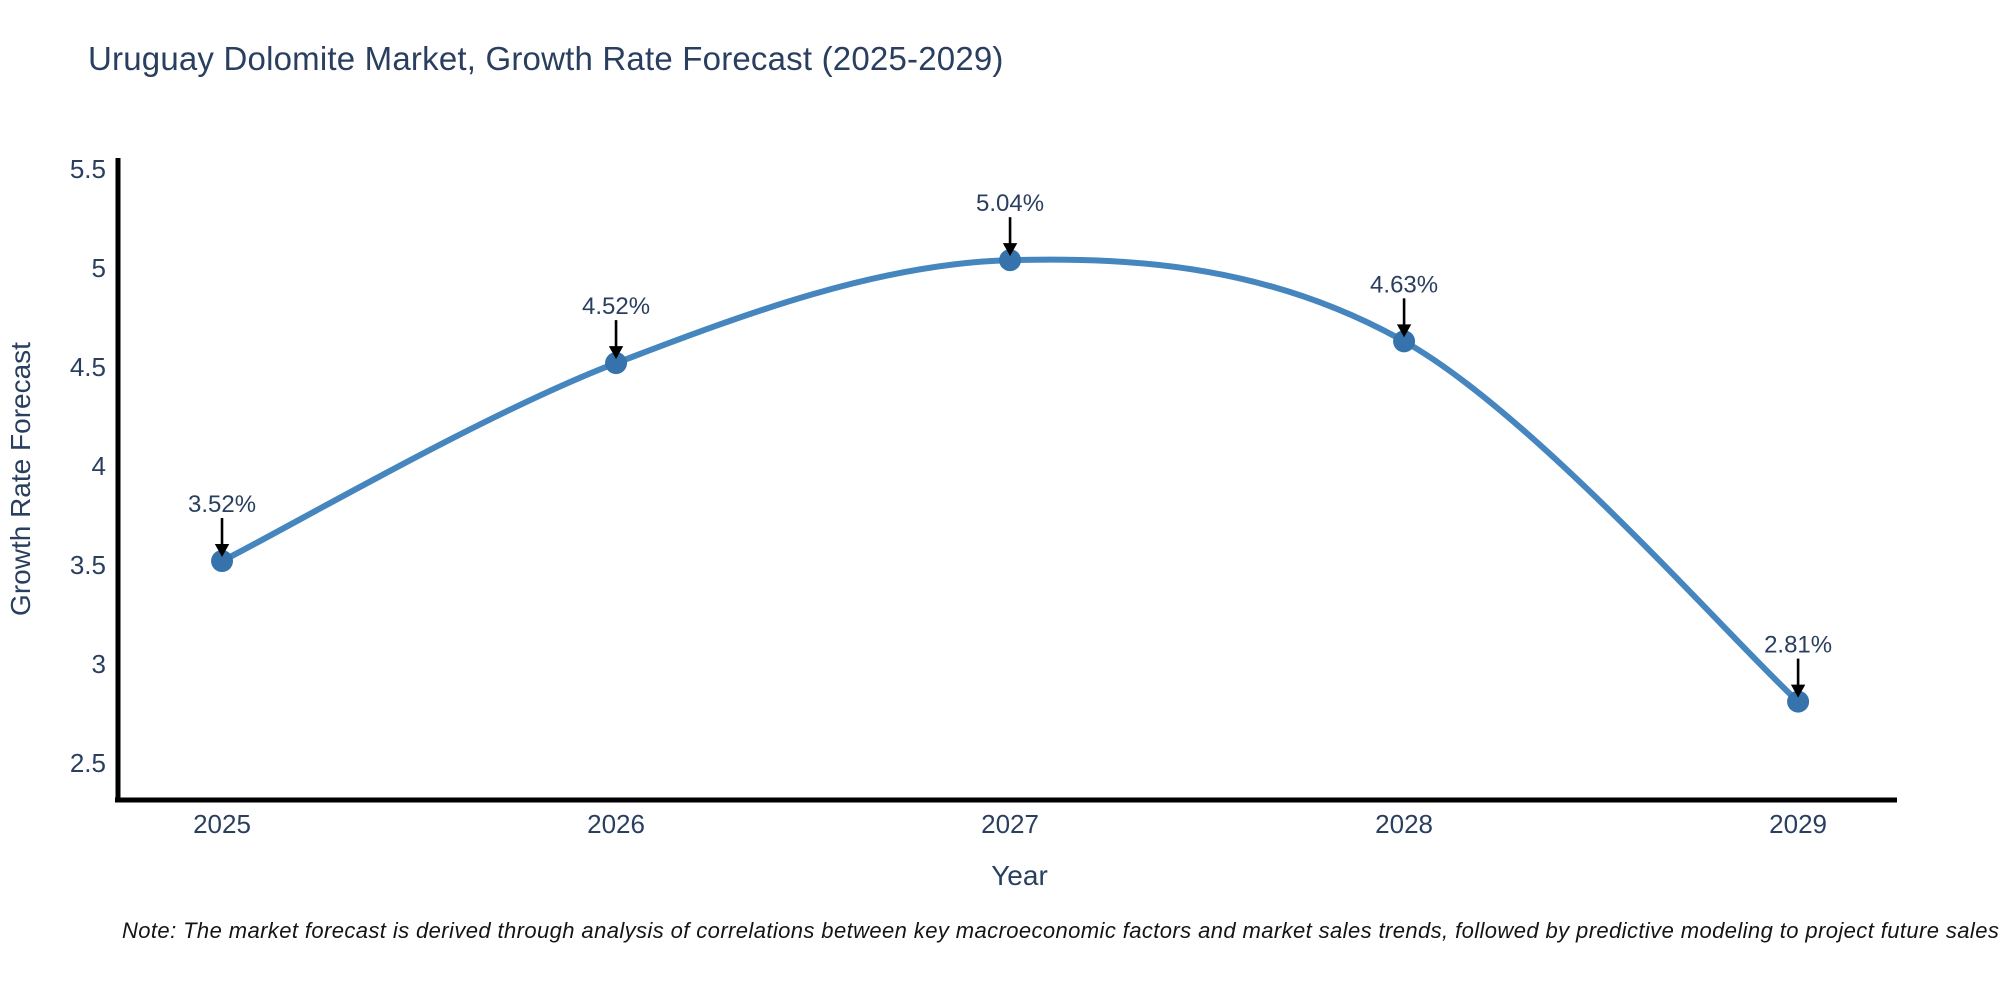 This screenshot has height=1000, width=2000. What do you see at coordinates (222, 824) in the screenshot?
I see `x-tick-label: 2025` at bounding box center [222, 824].